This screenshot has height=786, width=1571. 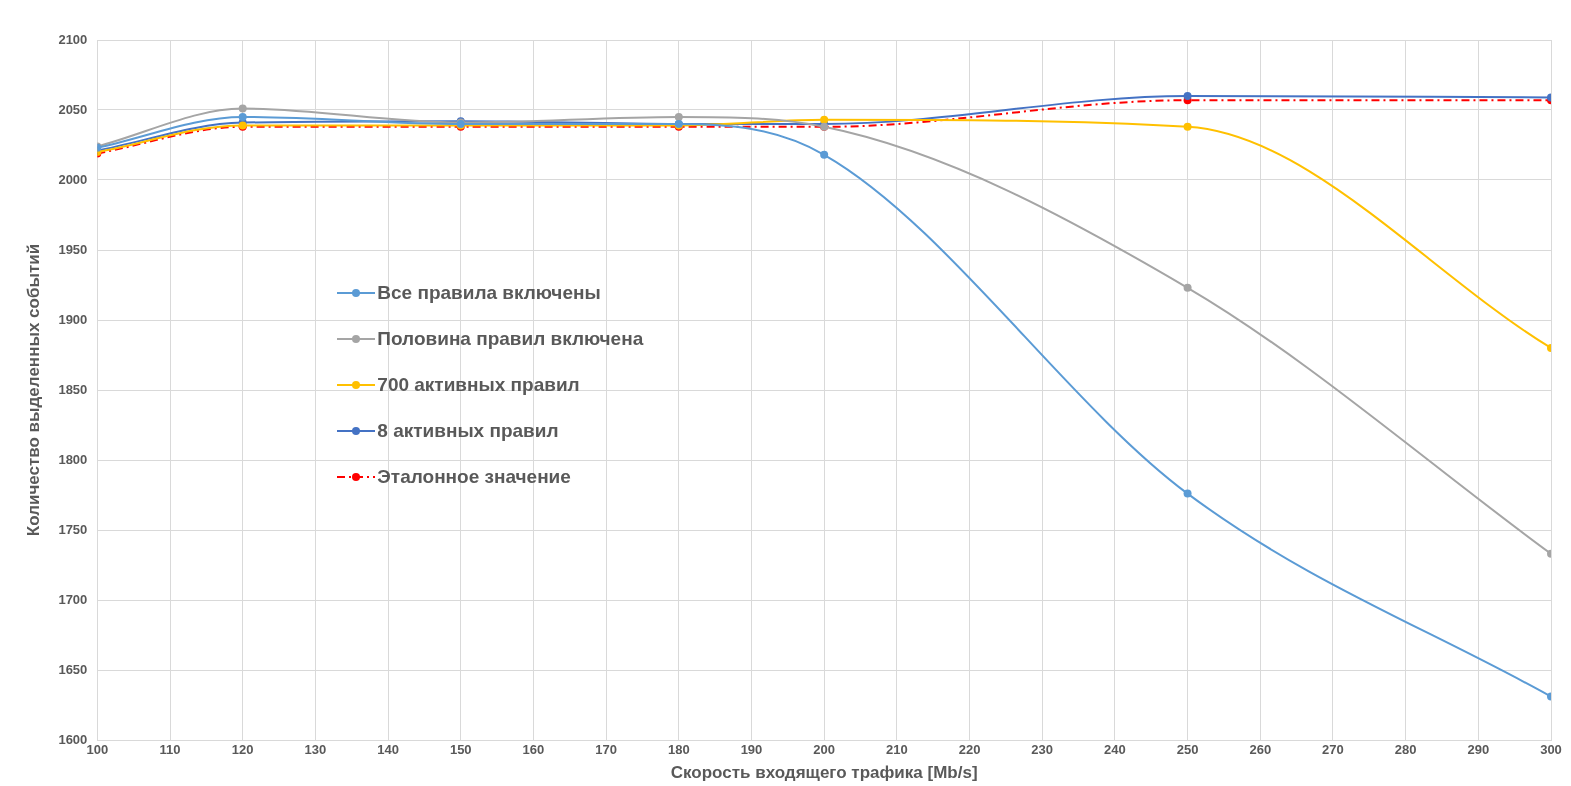 I want to click on x-tick-label: 190, so click(x=751, y=750).